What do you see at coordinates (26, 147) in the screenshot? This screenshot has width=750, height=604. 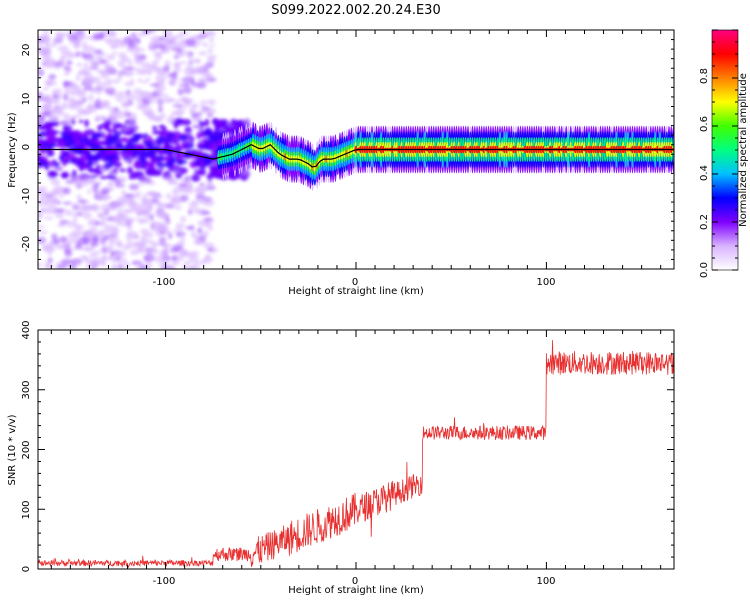 I see `spectrogram-y-tick-label: 0` at bounding box center [26, 147].